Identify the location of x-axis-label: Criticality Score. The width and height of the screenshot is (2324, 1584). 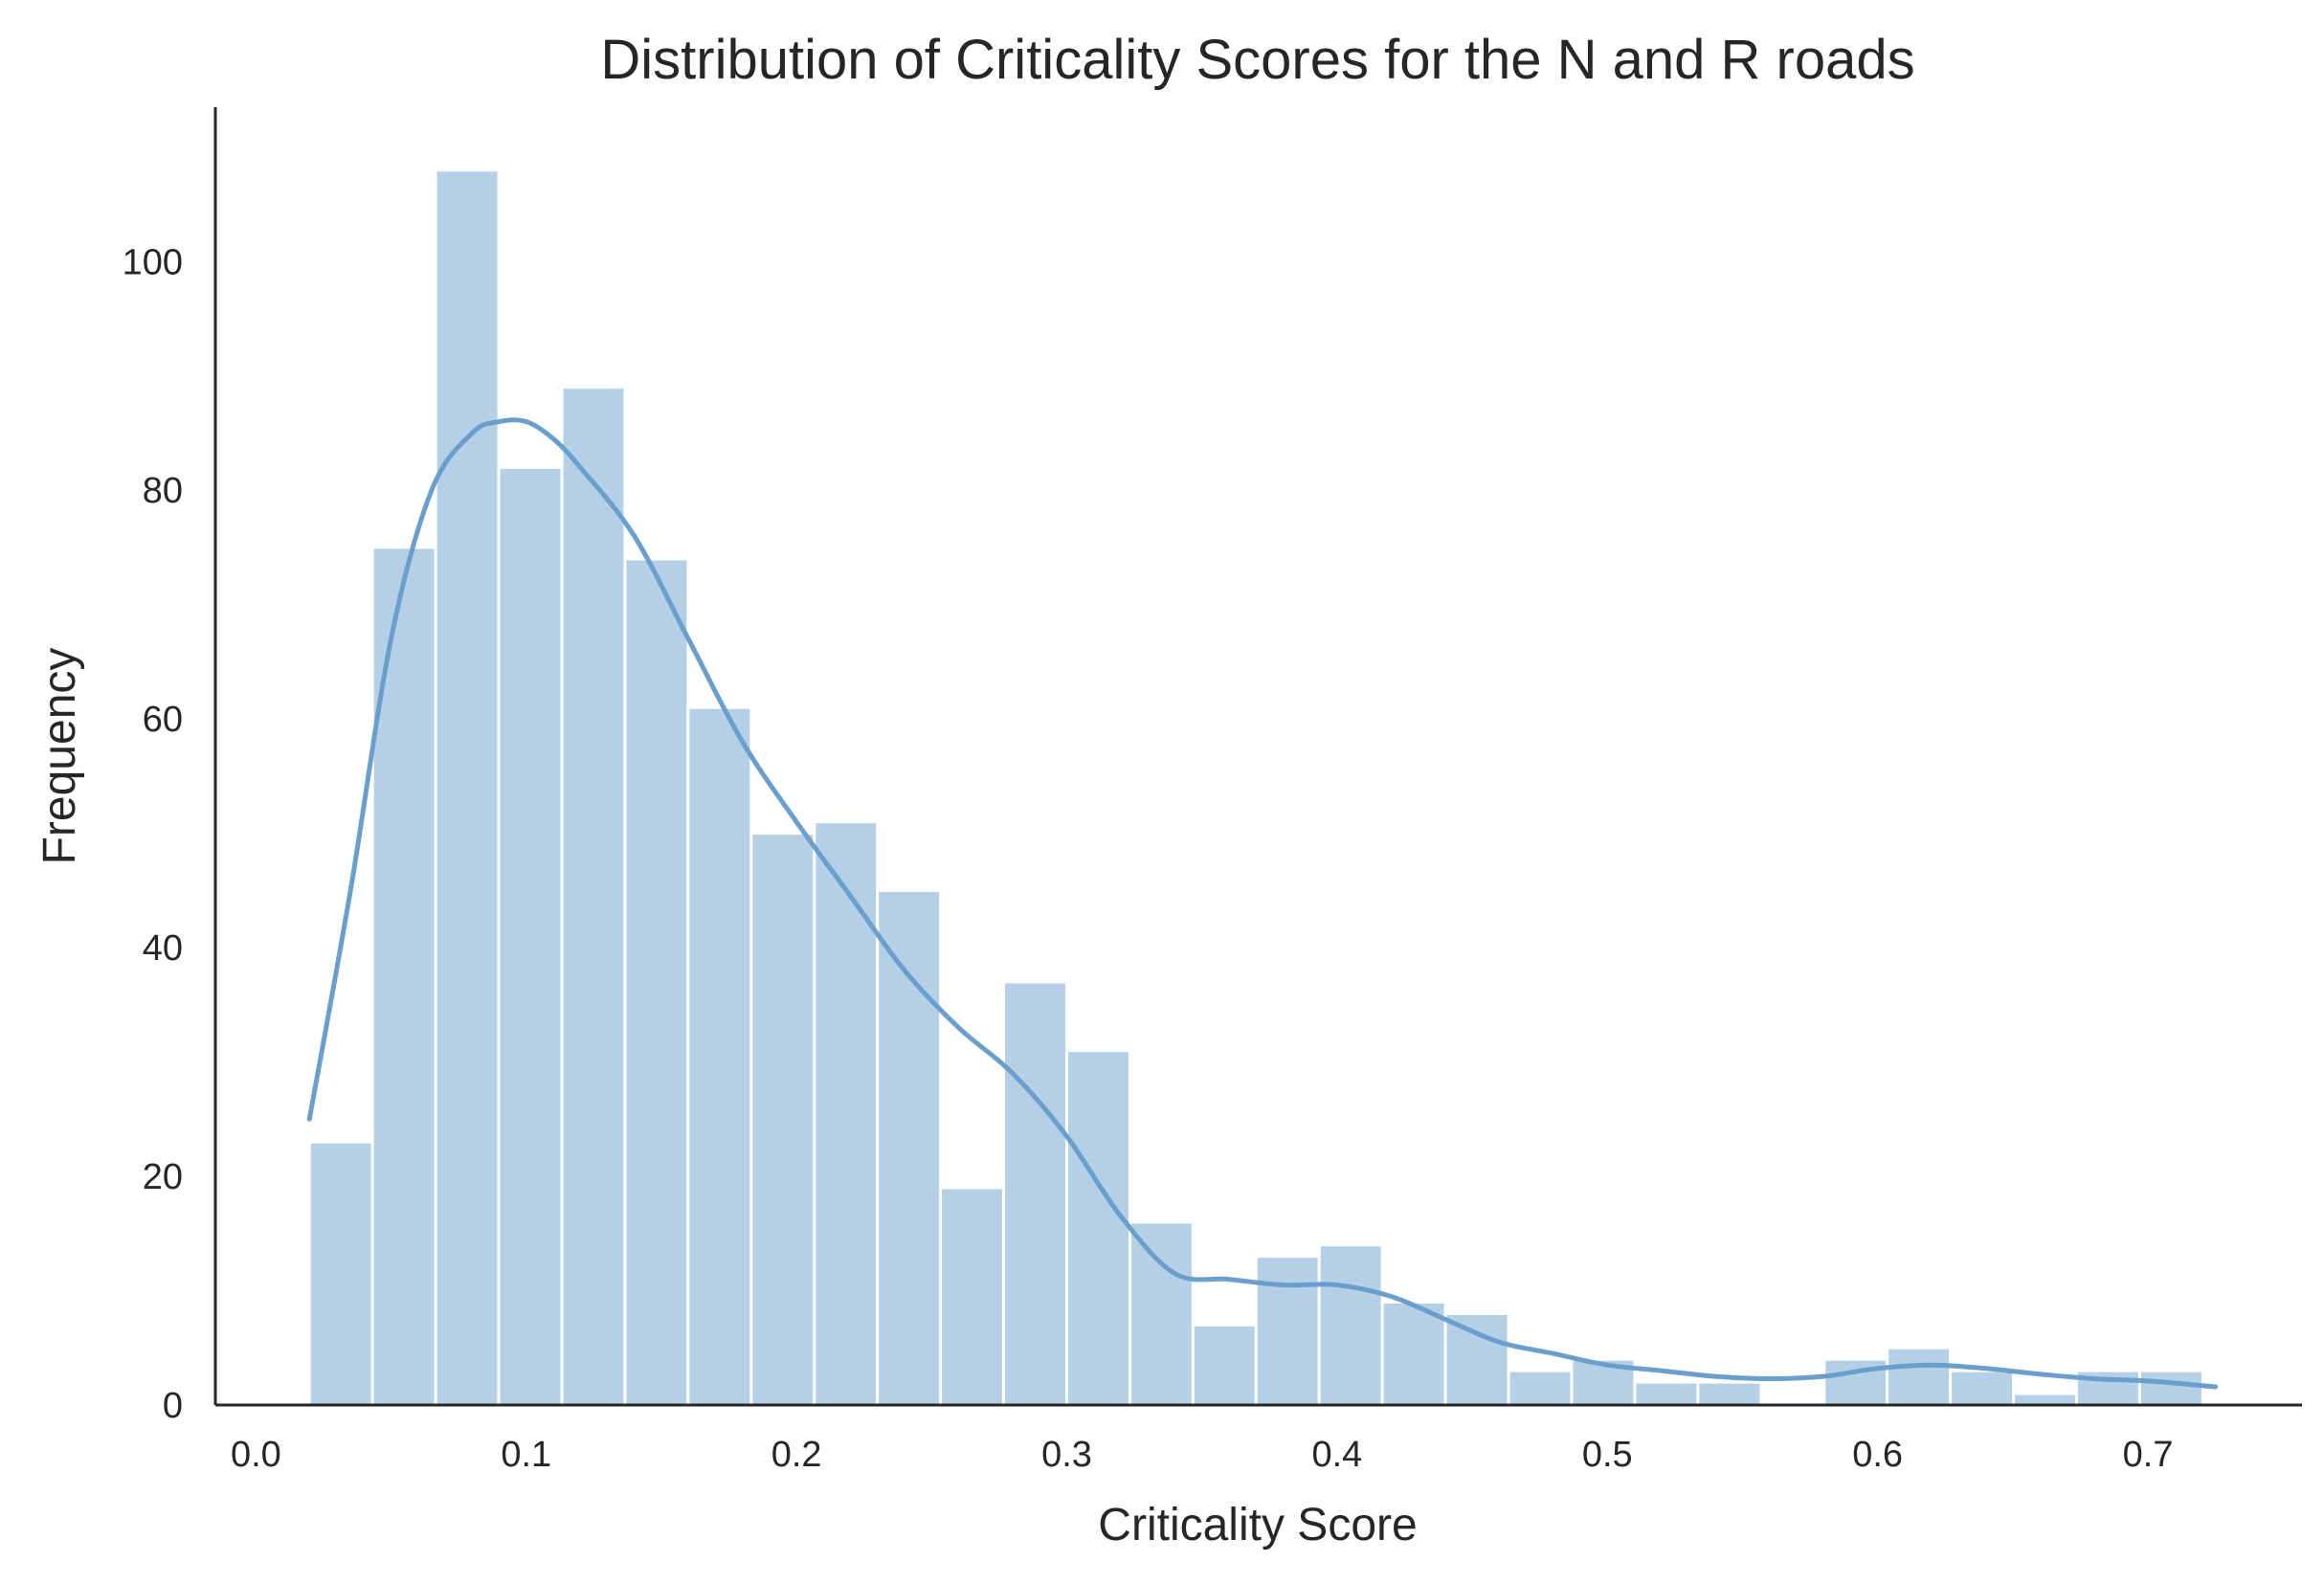
(1257, 1525).